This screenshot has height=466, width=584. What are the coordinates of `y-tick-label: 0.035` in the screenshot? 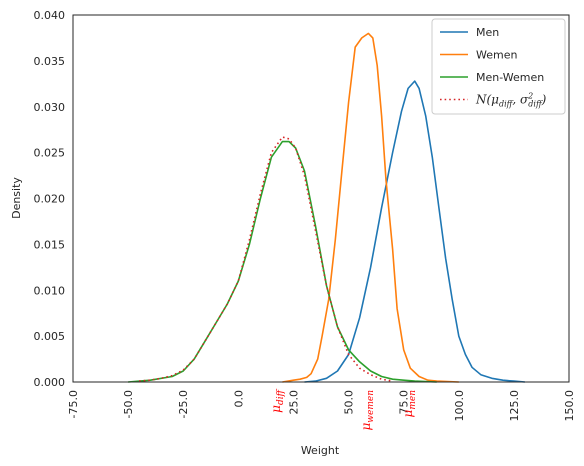 It's located at (50, 61).